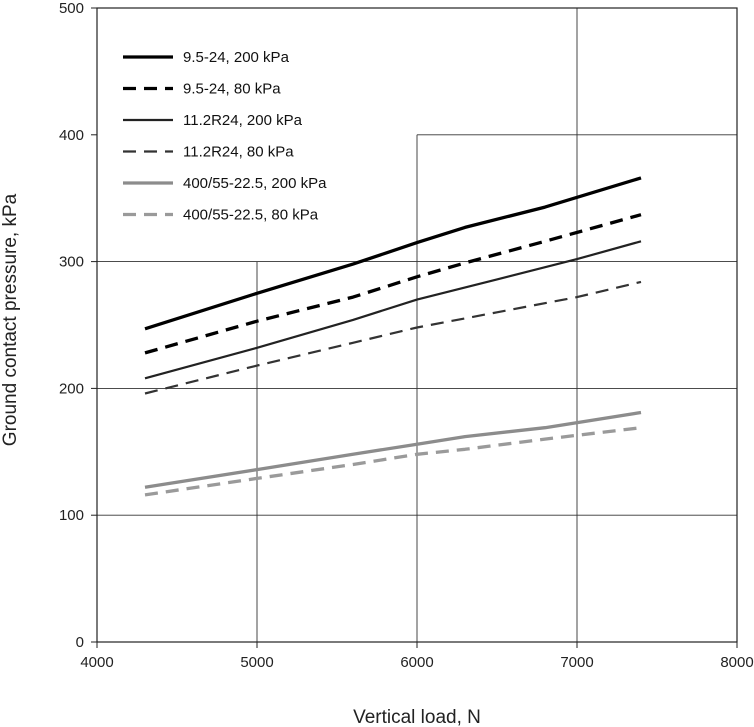 The image size is (754, 727). What do you see at coordinates (10, 319) in the screenshot?
I see `y-axis-title: Ground contact pressure, kPa` at bounding box center [10, 319].